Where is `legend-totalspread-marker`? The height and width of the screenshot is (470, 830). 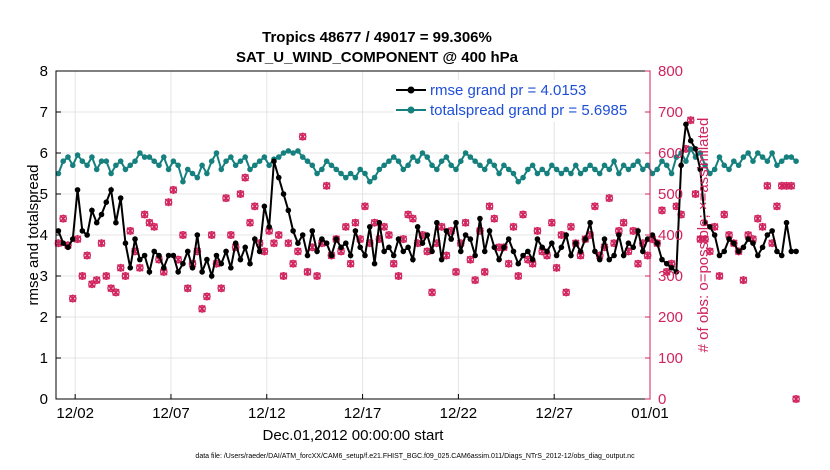 legend-totalspread-marker is located at coordinates (411, 110).